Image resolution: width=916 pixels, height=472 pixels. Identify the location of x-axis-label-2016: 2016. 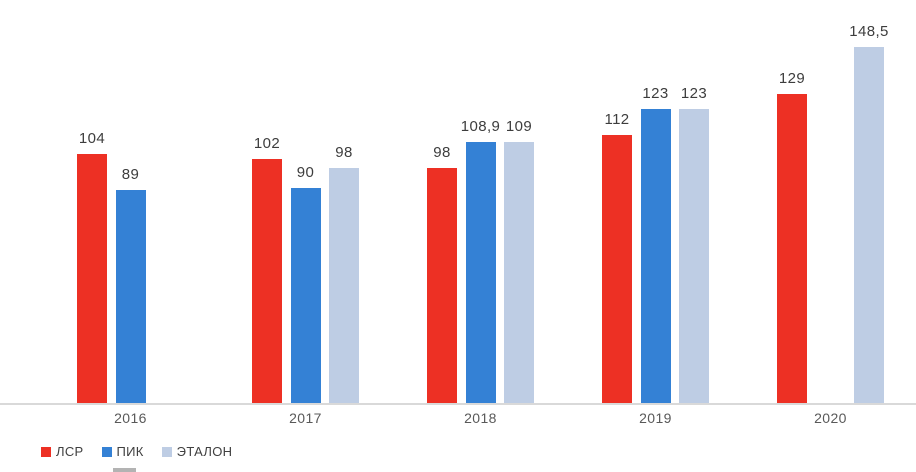
(130, 418).